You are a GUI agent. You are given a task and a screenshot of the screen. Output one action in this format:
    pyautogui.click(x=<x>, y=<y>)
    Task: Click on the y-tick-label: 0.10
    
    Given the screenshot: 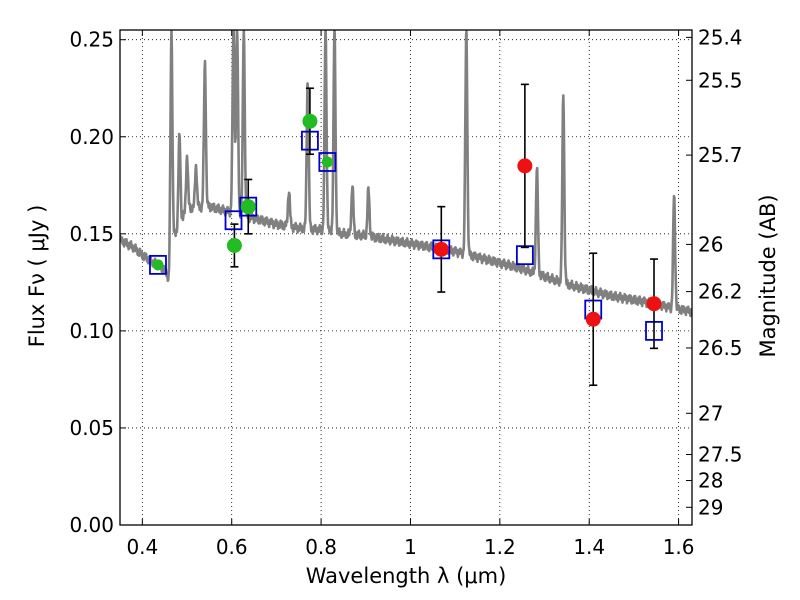 What is the action you would take?
    pyautogui.click(x=91, y=331)
    